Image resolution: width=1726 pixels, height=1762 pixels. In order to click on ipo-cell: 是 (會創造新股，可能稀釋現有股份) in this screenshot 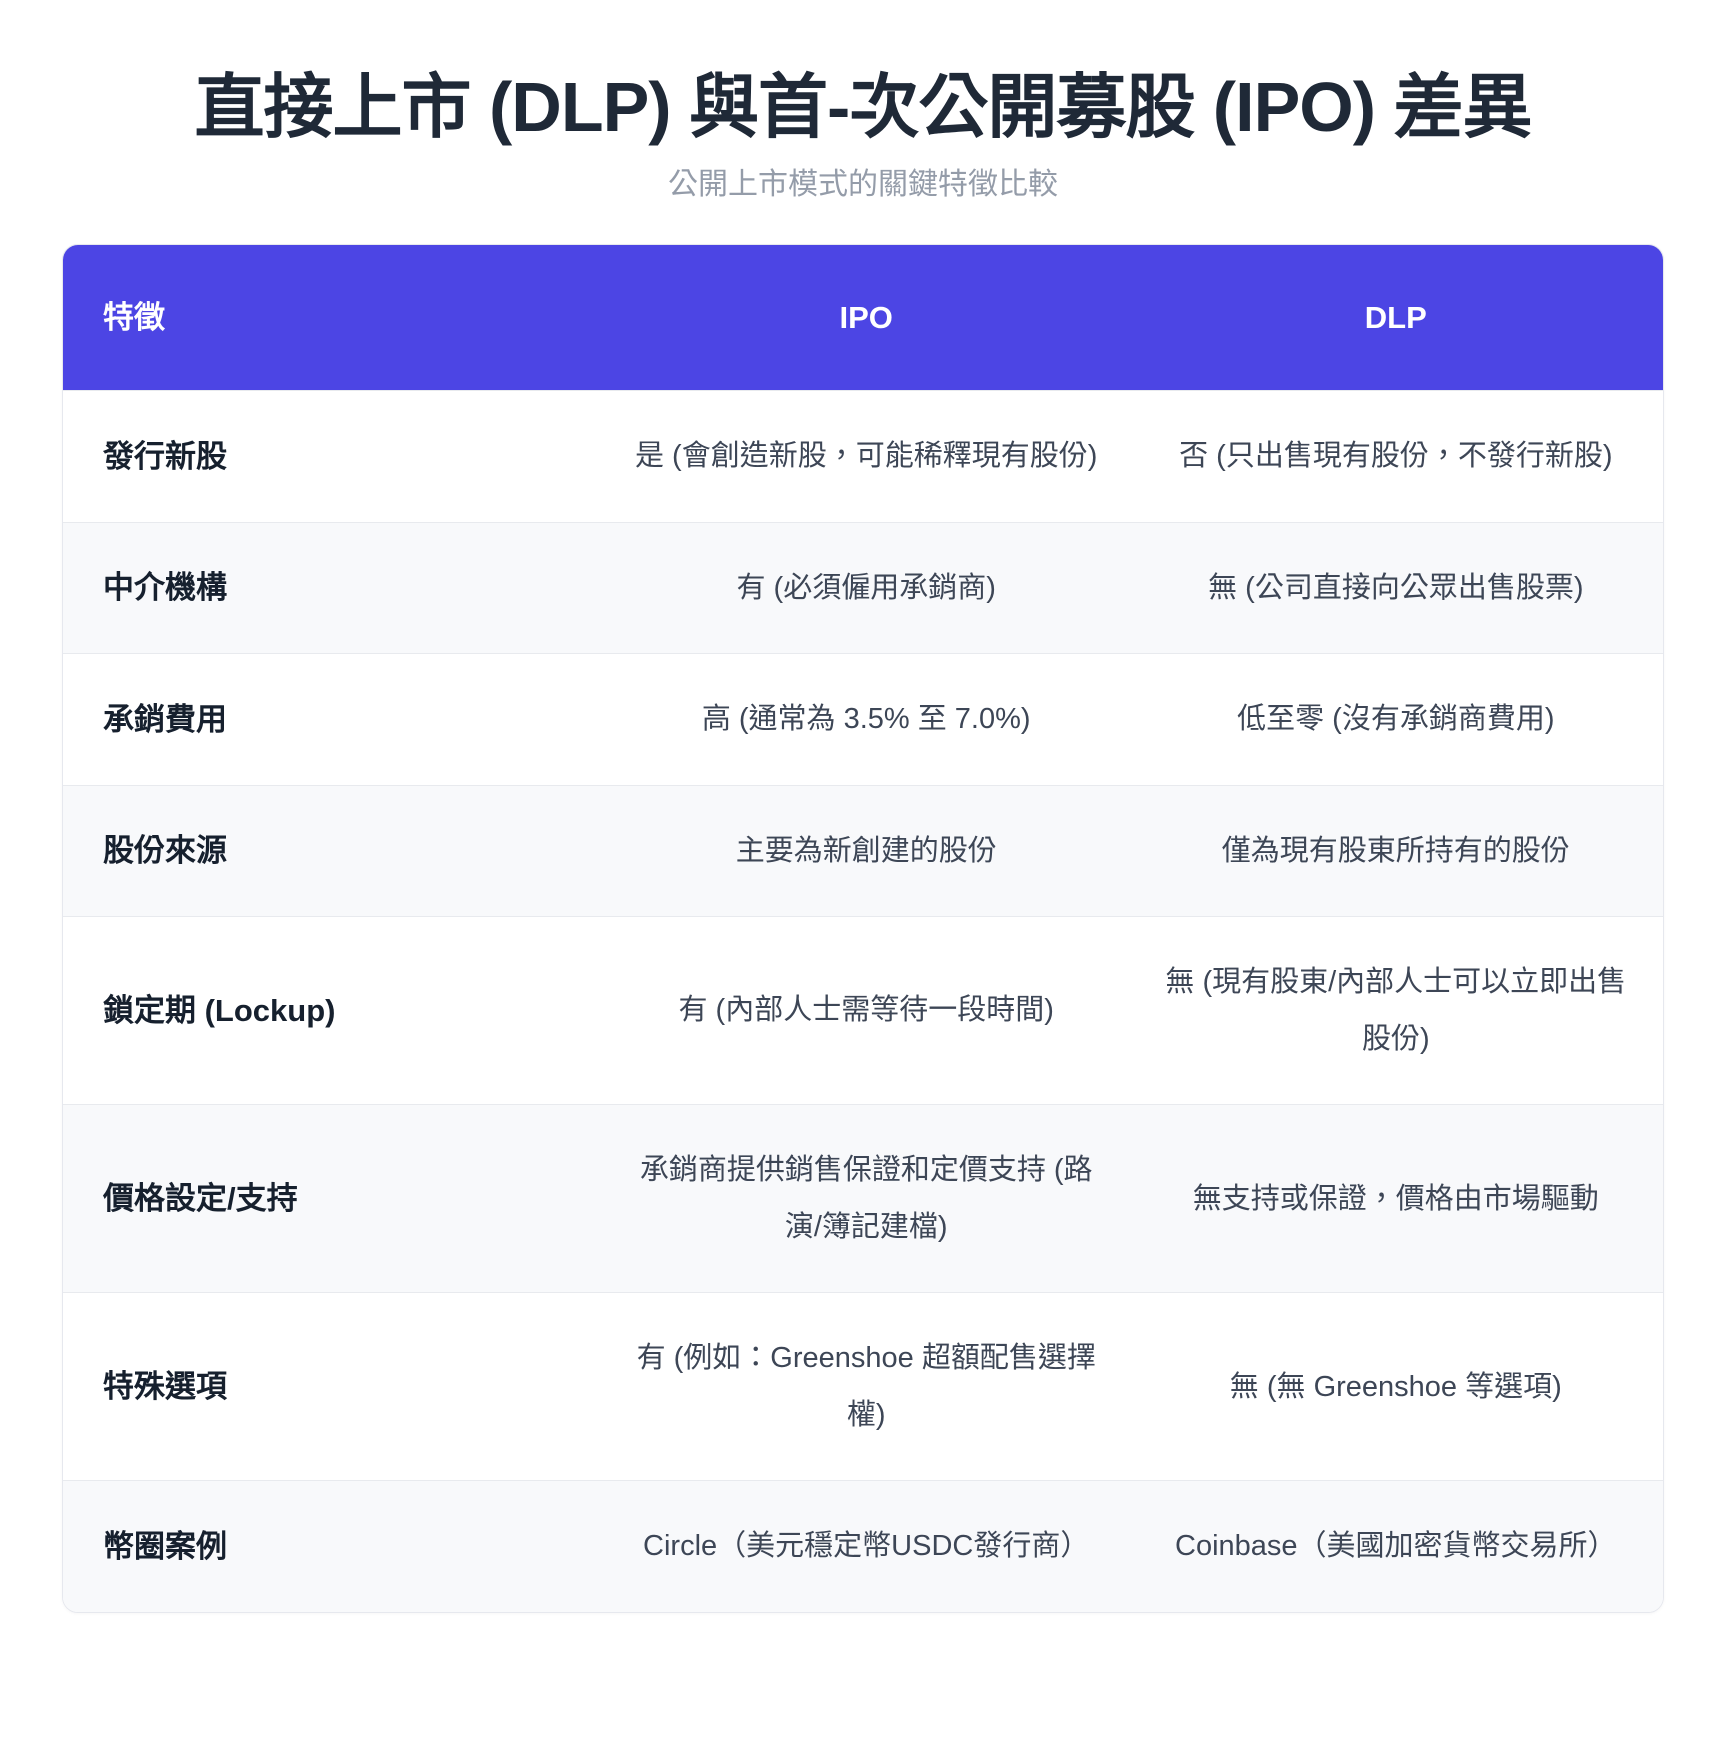, I will do `click(866, 456)`.